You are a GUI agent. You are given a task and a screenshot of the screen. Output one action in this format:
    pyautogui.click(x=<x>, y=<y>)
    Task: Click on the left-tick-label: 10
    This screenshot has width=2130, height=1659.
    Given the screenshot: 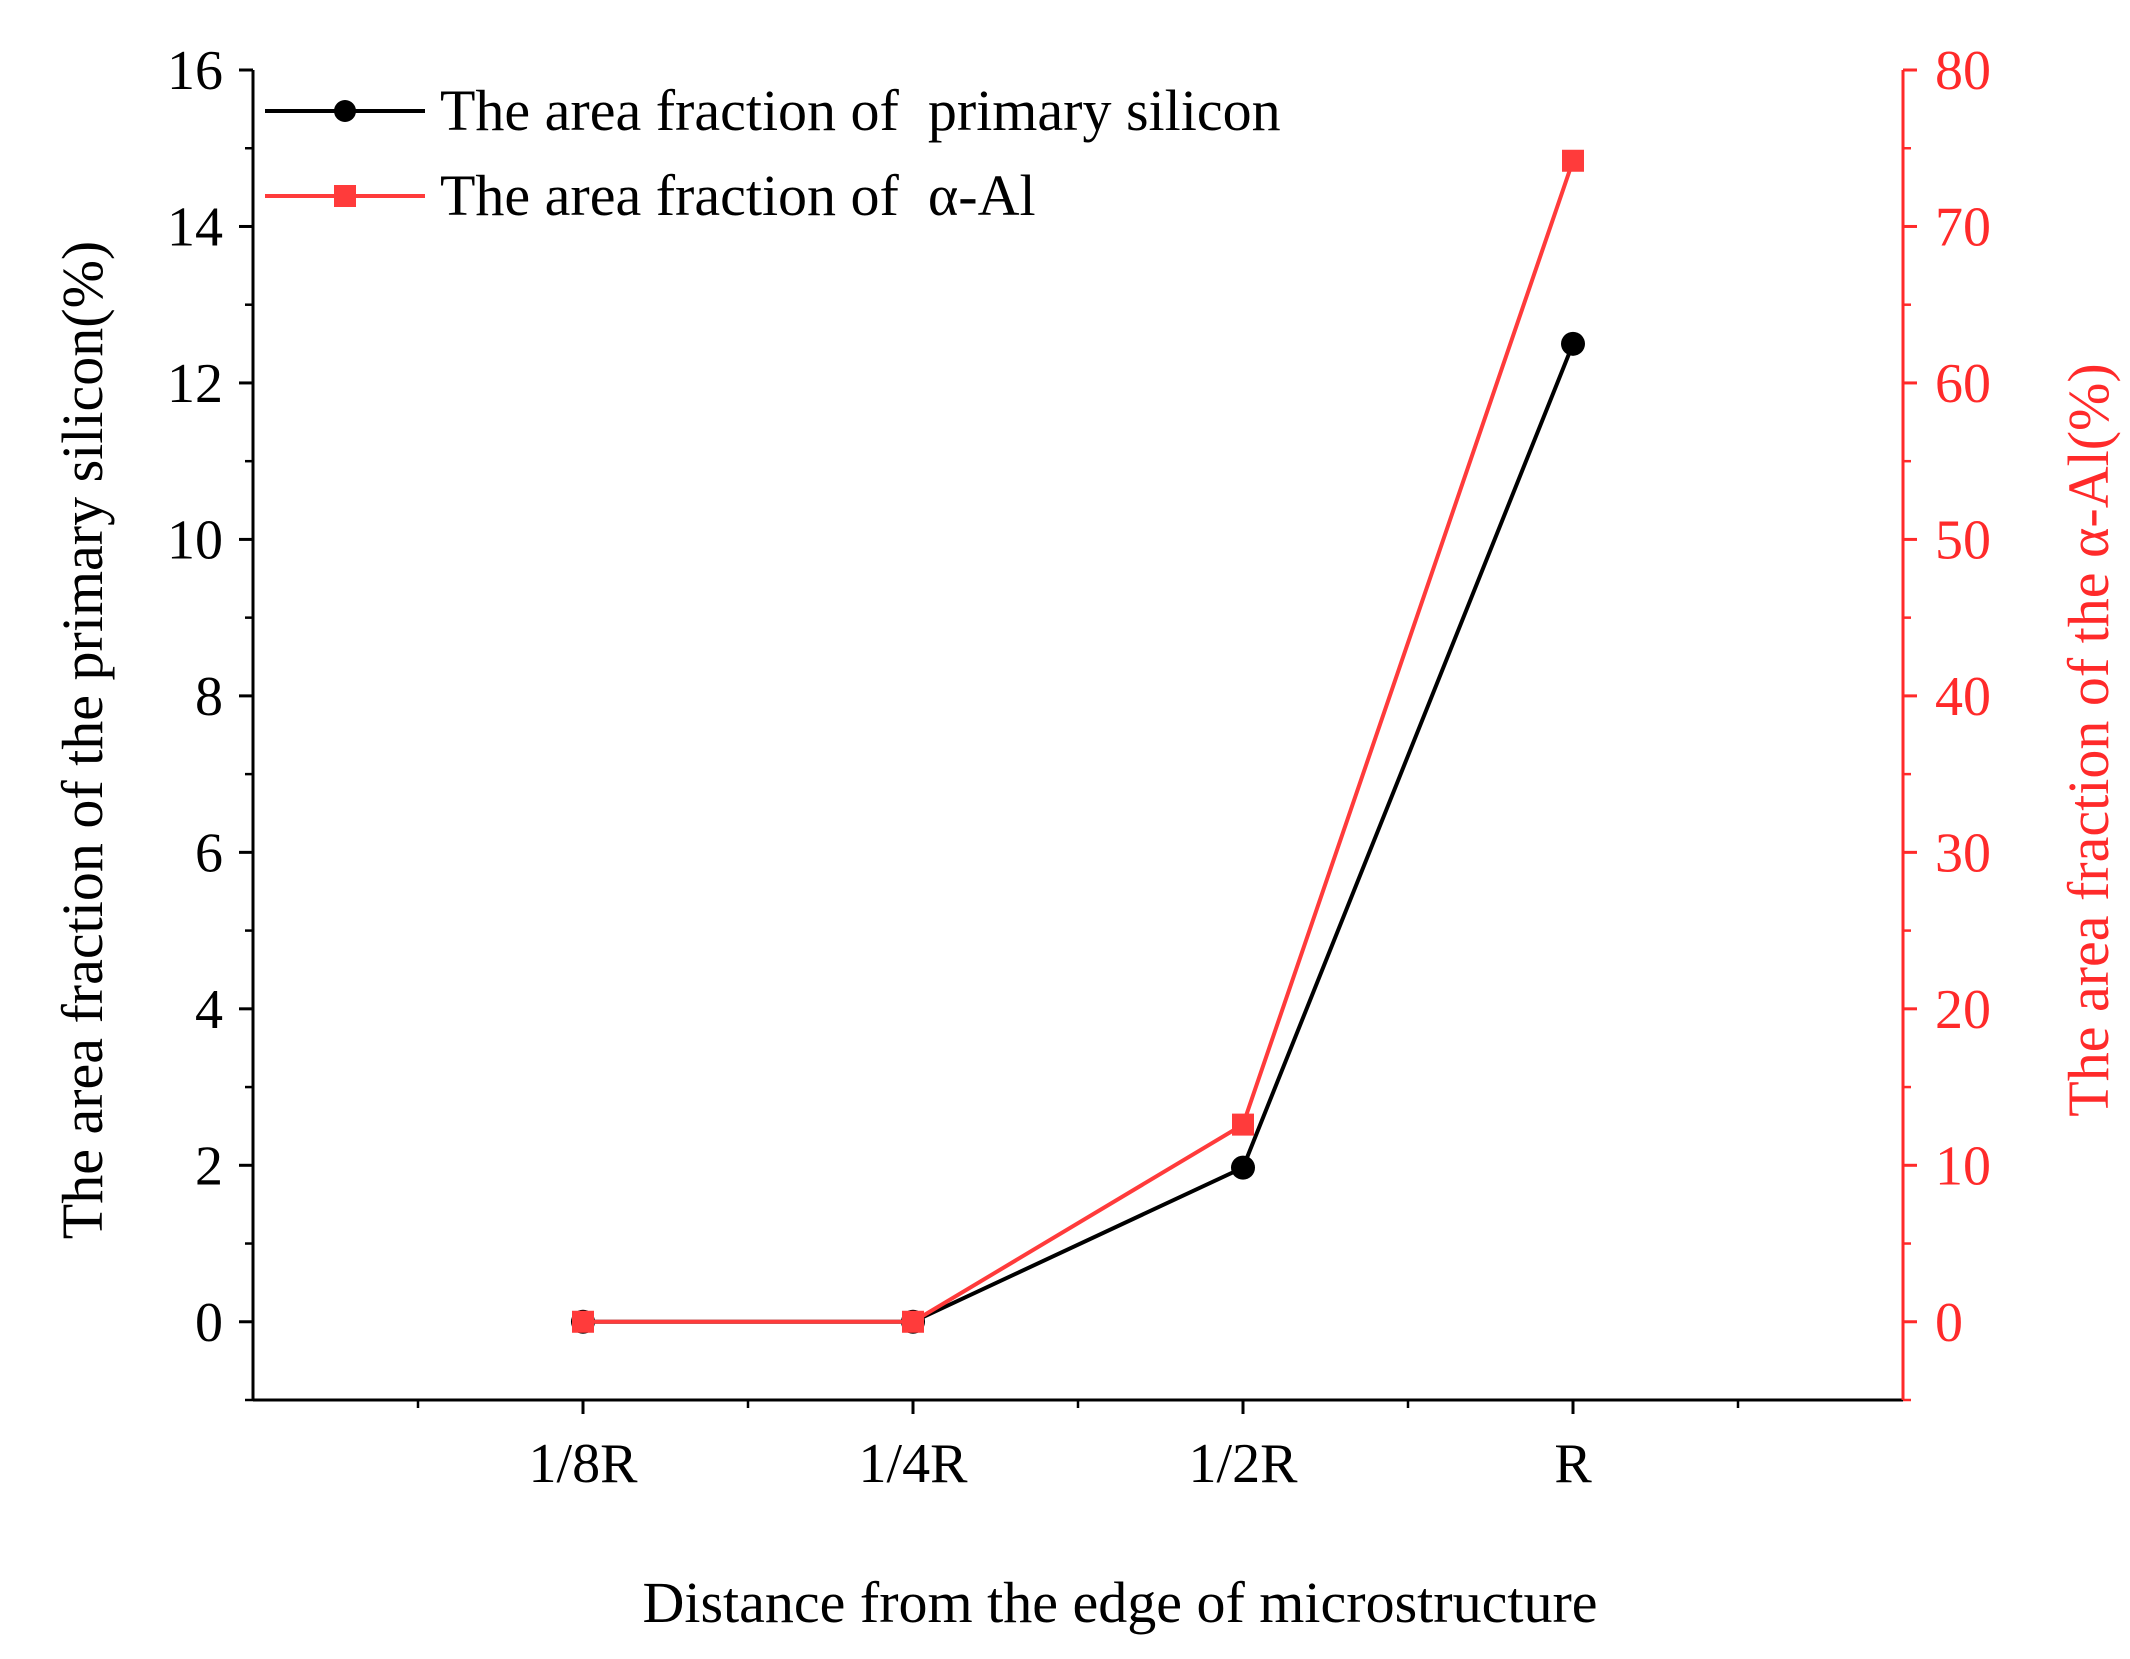 What is the action you would take?
    pyautogui.click(x=195, y=540)
    